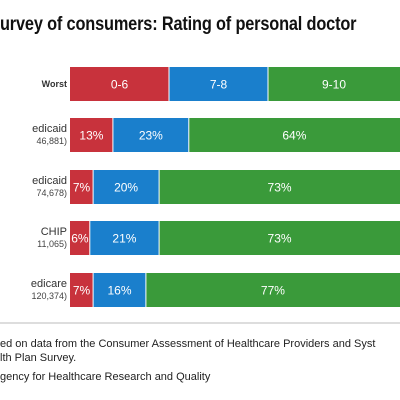  I want to click on row-label-3: CHIP 11,065), so click(33, 238).